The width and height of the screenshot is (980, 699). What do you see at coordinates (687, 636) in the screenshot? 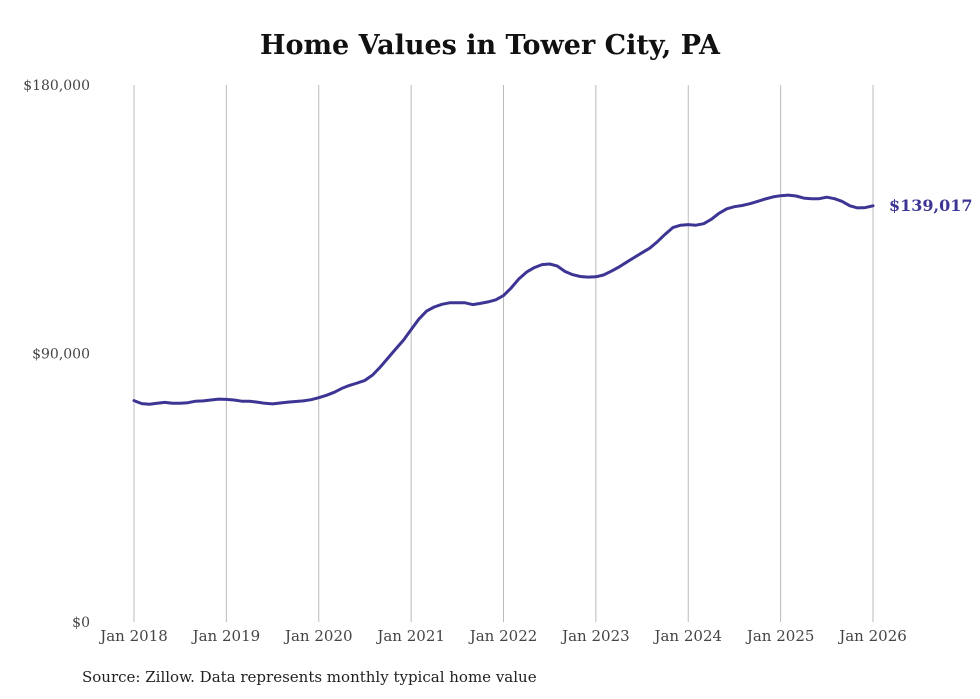
I see `x-tick-label: Jan 2024` at bounding box center [687, 636].